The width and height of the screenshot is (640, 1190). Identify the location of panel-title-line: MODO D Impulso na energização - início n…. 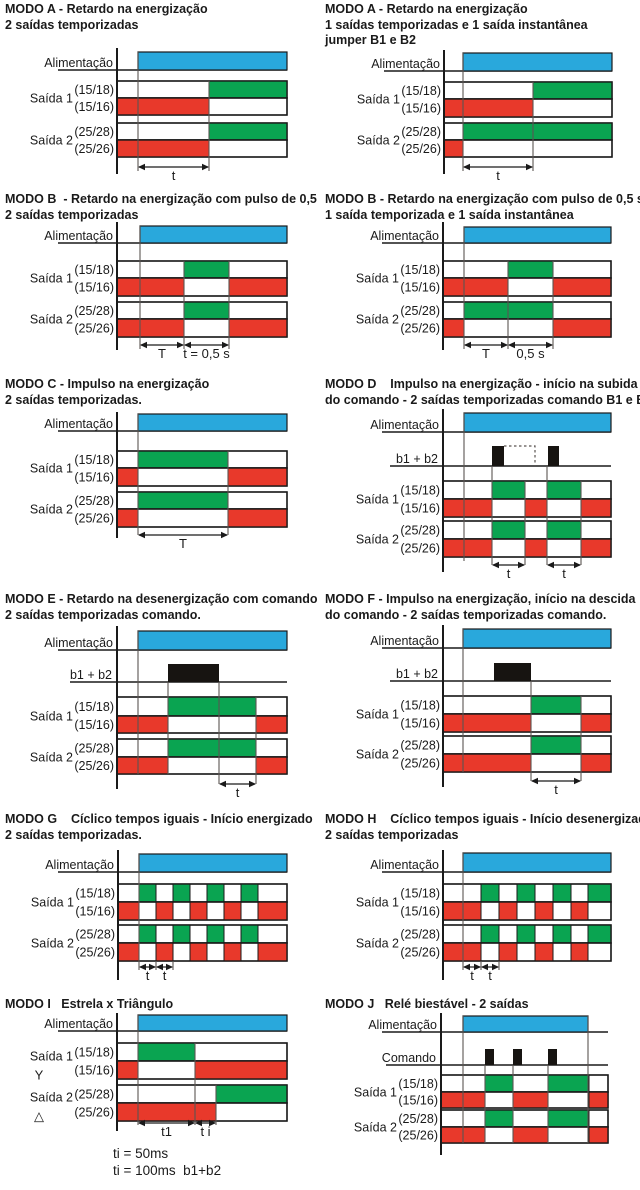
(481, 384).